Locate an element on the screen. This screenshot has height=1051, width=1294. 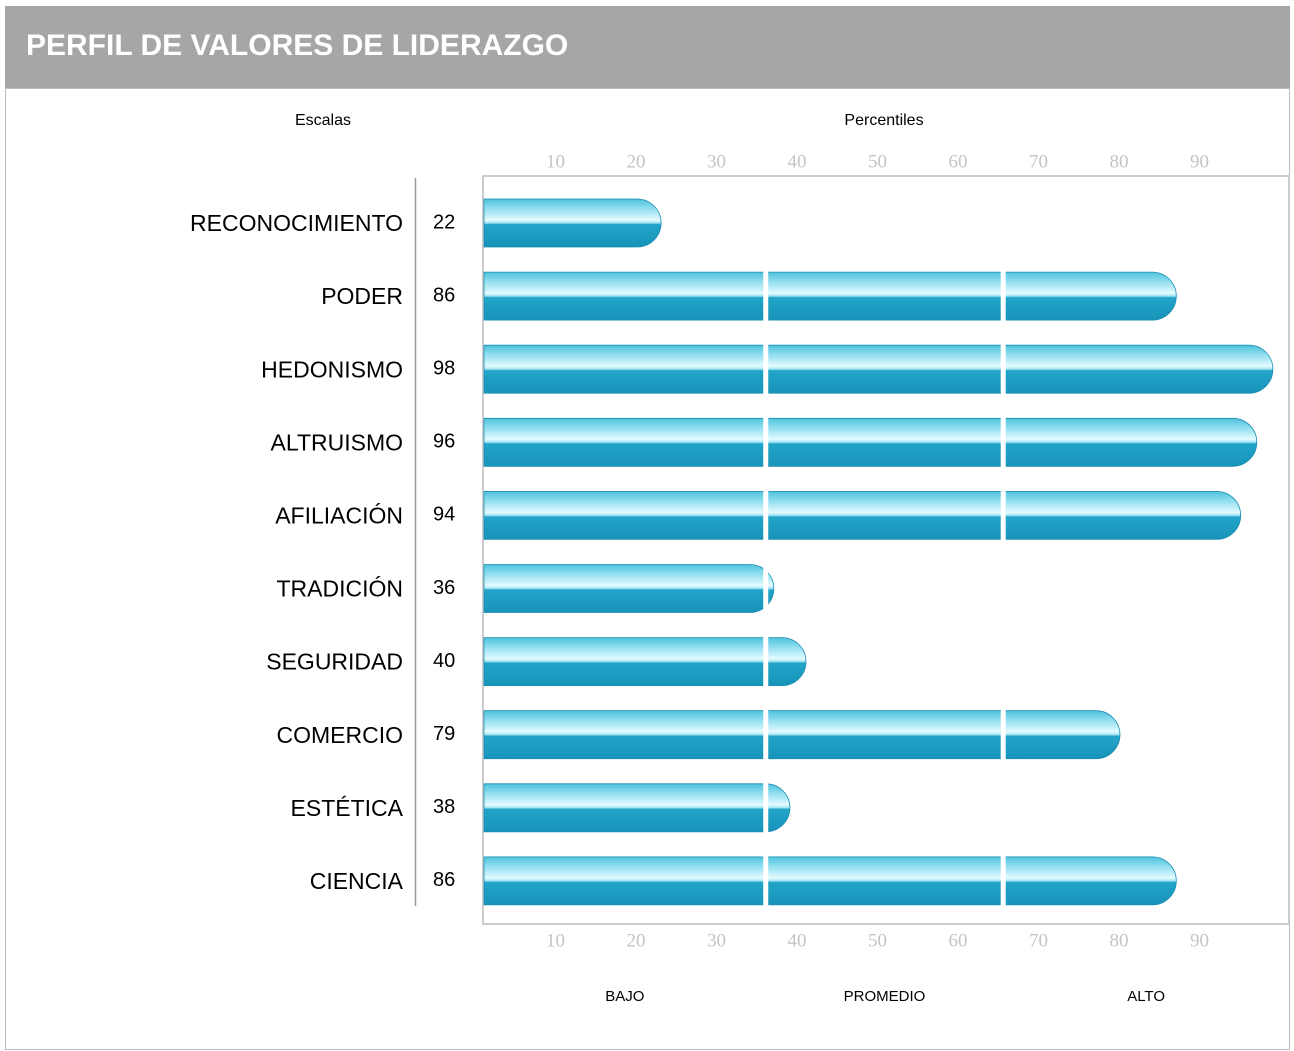
category-label: TRADICIÓN is located at coordinates (340, 589).